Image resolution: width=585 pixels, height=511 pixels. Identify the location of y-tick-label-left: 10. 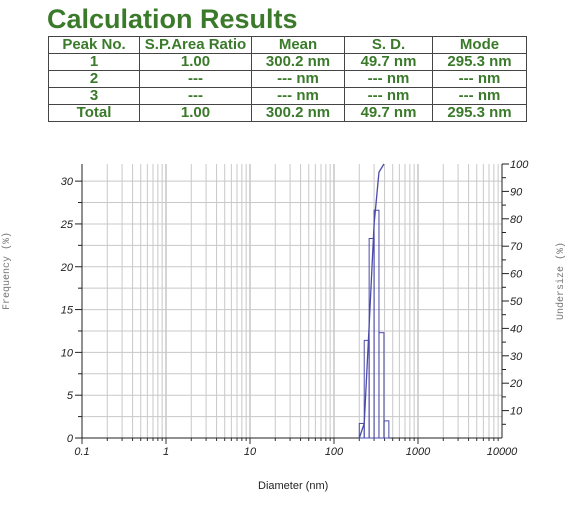
(67, 353).